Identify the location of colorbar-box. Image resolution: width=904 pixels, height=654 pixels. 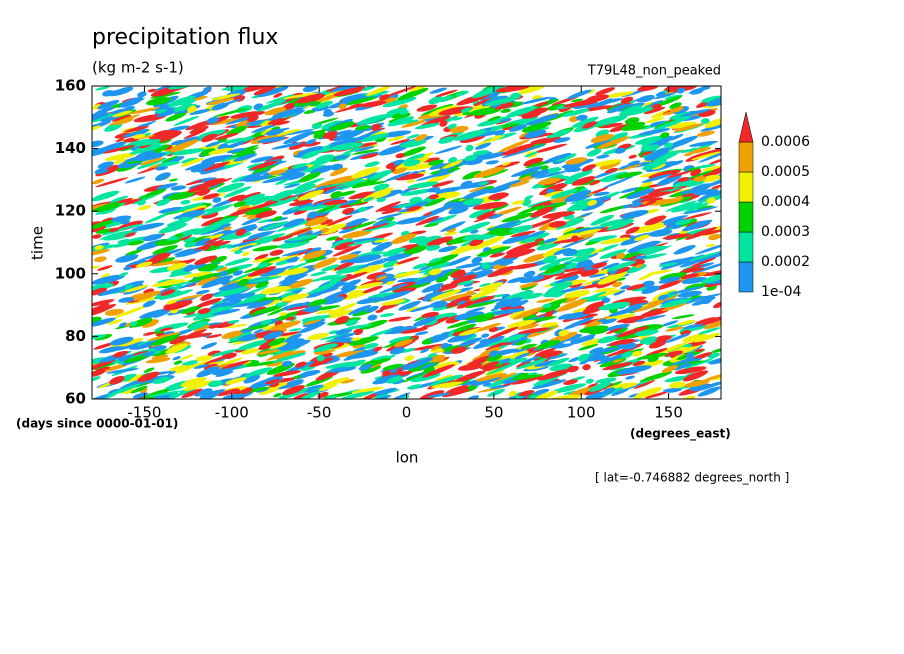
(746, 217).